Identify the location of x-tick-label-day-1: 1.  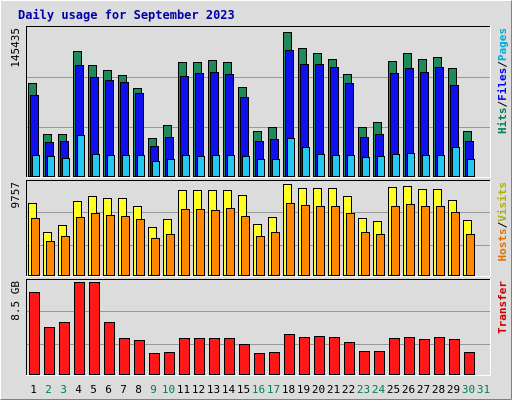
(33, 389).